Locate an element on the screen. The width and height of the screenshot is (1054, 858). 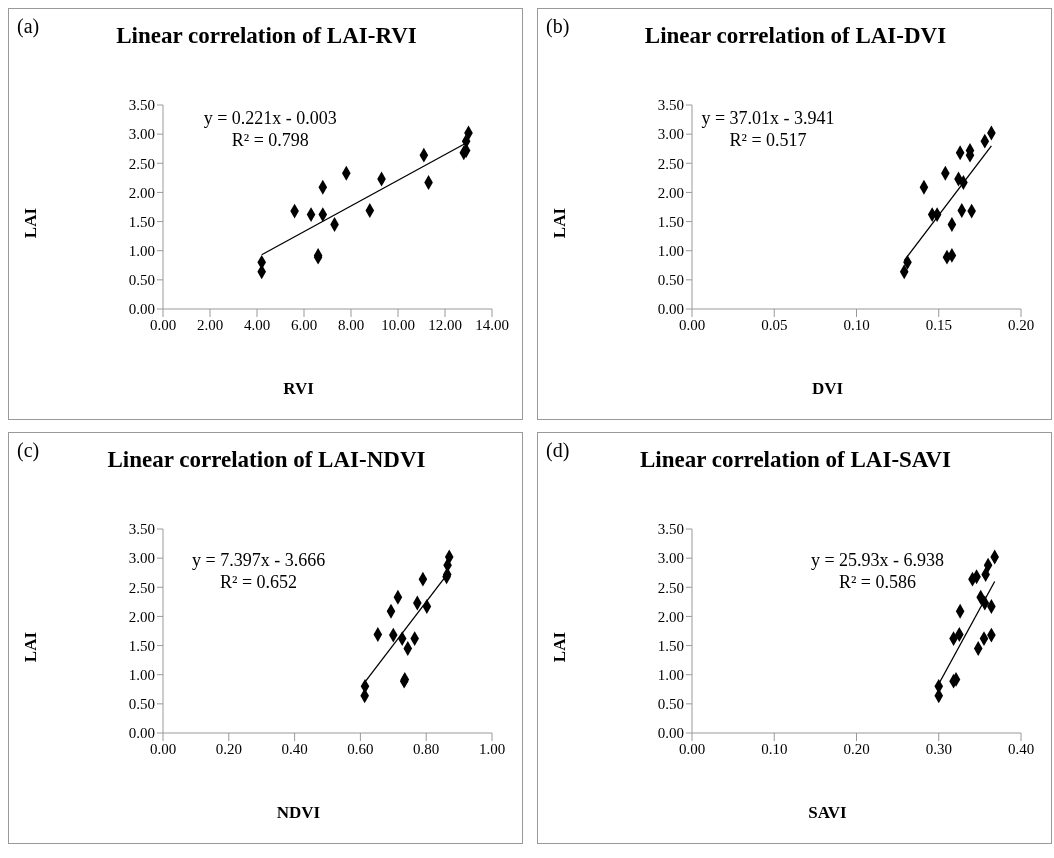
annotation: R² = 0.586 is located at coordinates (877, 582).